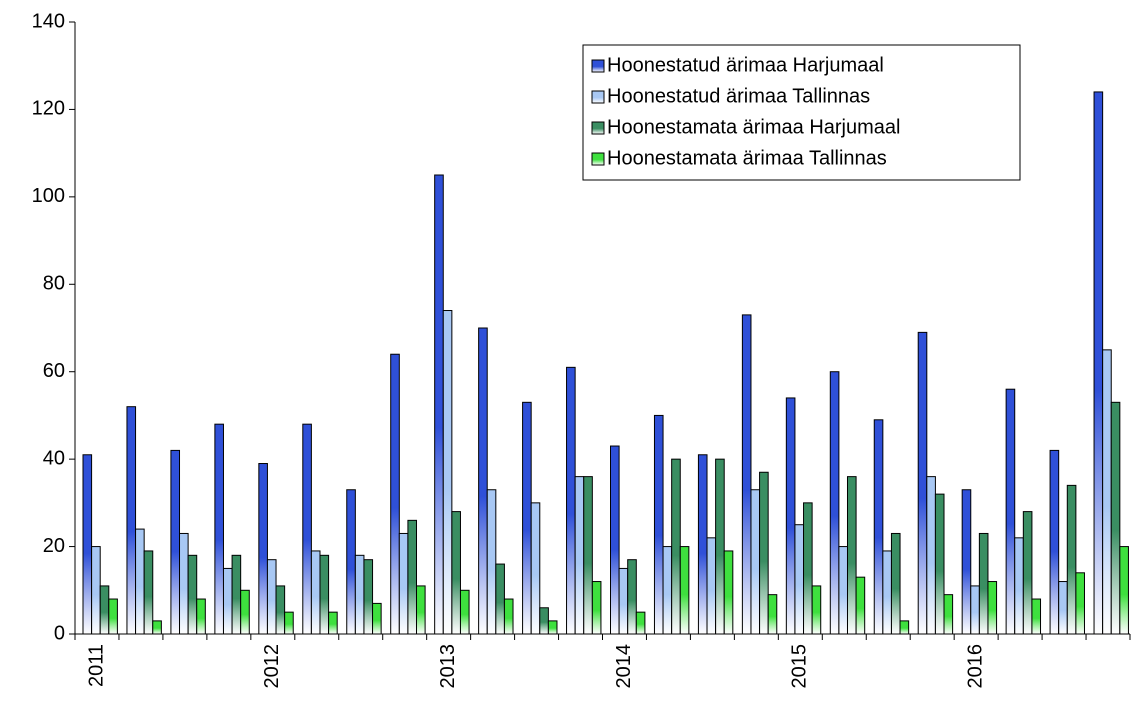 This screenshot has height=704, width=1134. What do you see at coordinates (48, 21) in the screenshot?
I see `y-tick-label: 140` at bounding box center [48, 21].